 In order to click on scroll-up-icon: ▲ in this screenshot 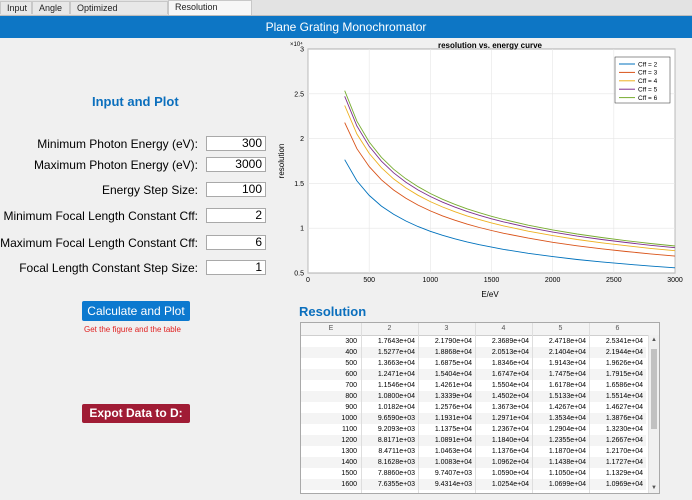, I will do `click(654, 340)`.